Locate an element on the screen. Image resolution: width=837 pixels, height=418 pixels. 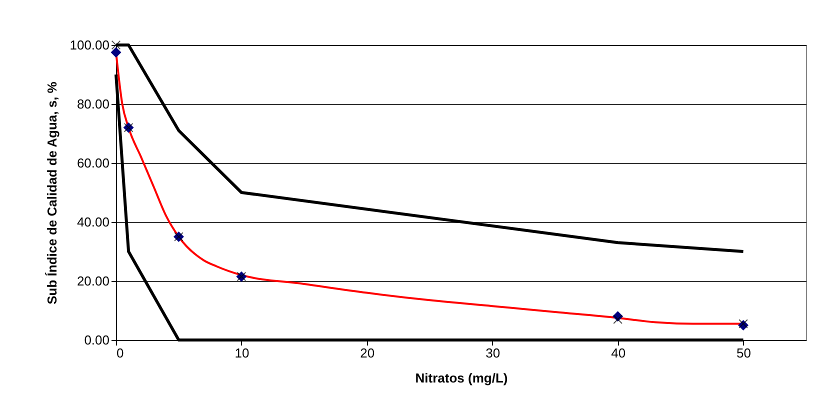
y-tick-label: 0.00 is located at coordinates (97, 340).